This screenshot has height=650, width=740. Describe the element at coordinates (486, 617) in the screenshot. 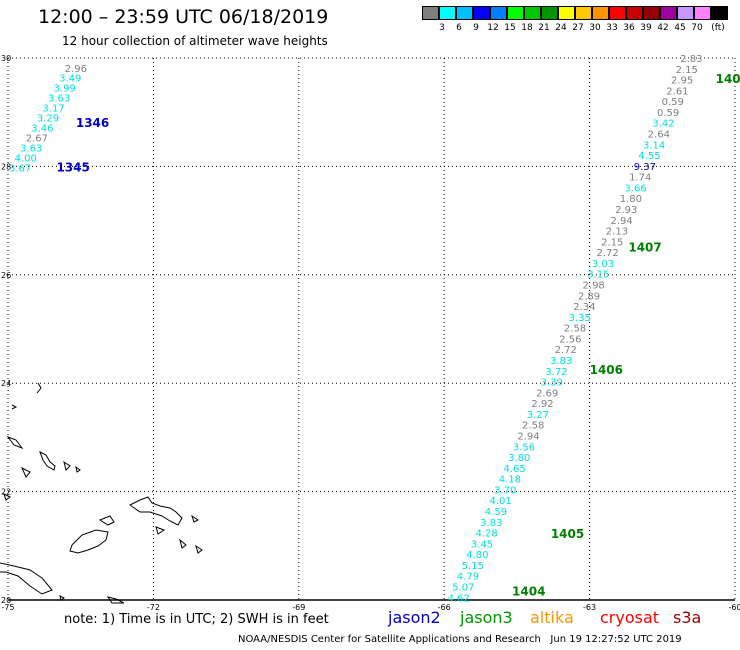

I see `satellite-jason3: jason3` at that location.